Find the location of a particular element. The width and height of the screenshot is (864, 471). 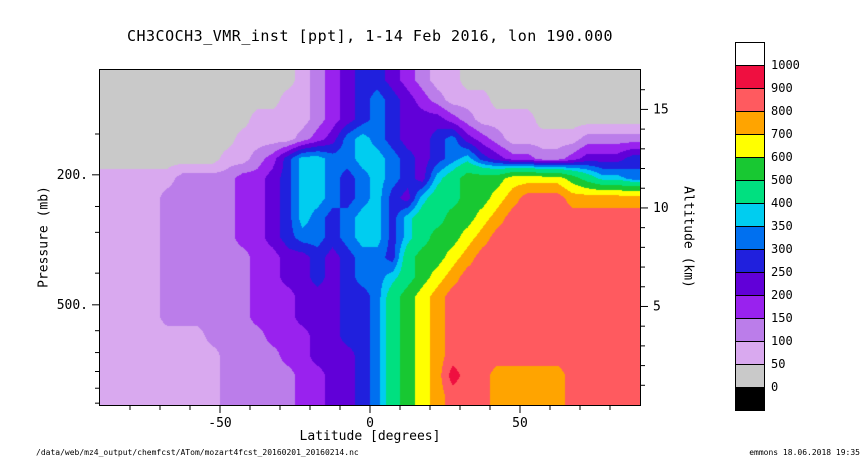

y-axis-right-title: Altitude (km) is located at coordinates (688, 237).